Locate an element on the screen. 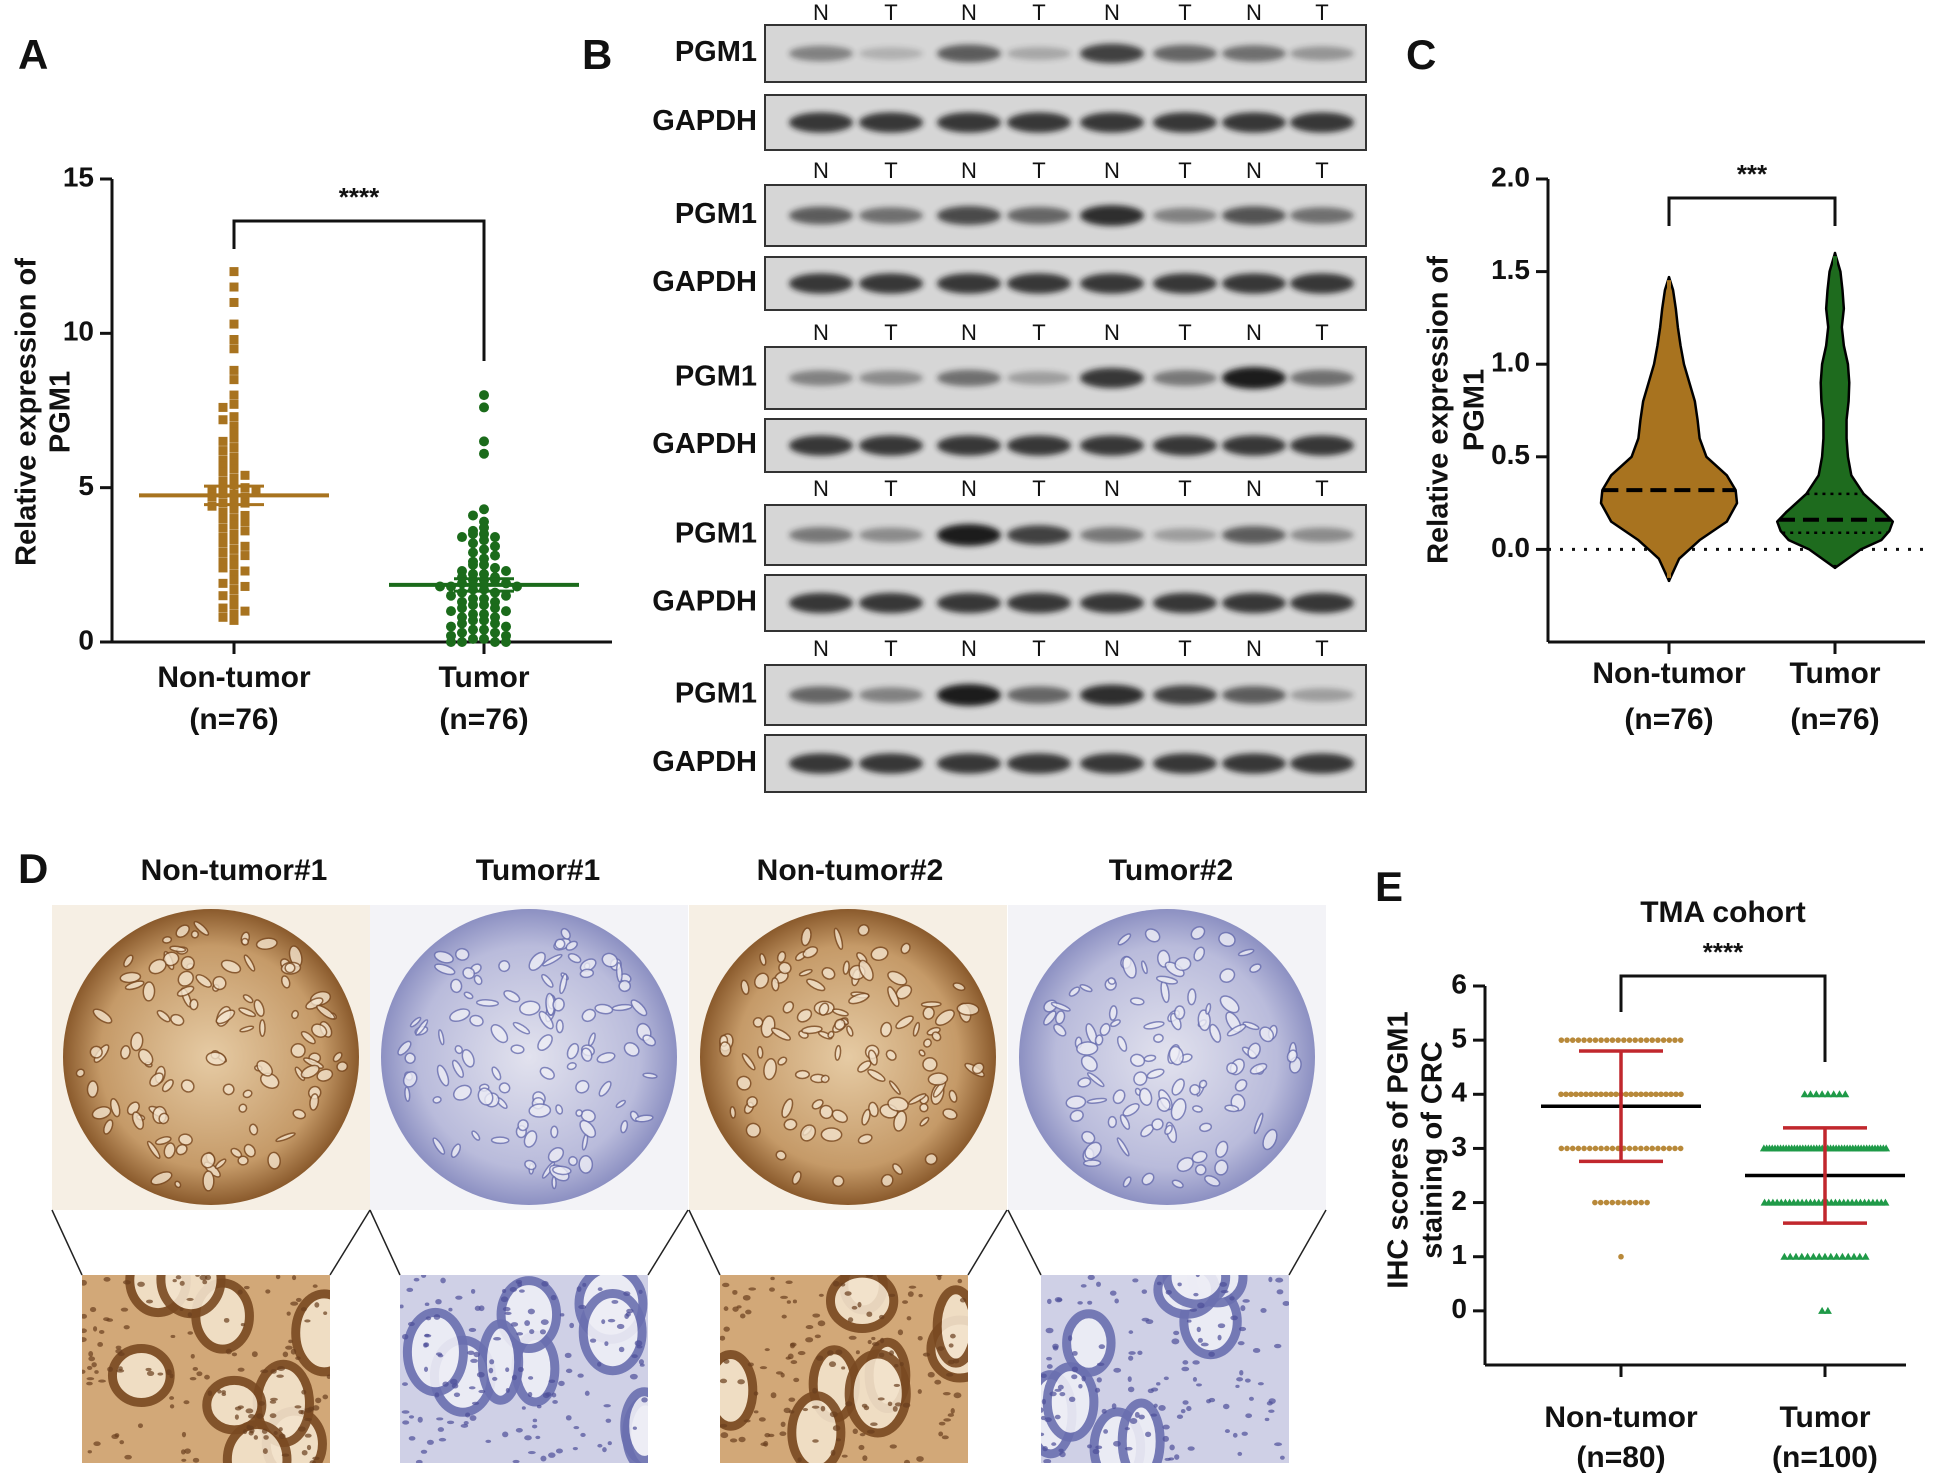 This screenshot has height=1474, width=1959. panel-letter: B is located at coordinates (597, 54).